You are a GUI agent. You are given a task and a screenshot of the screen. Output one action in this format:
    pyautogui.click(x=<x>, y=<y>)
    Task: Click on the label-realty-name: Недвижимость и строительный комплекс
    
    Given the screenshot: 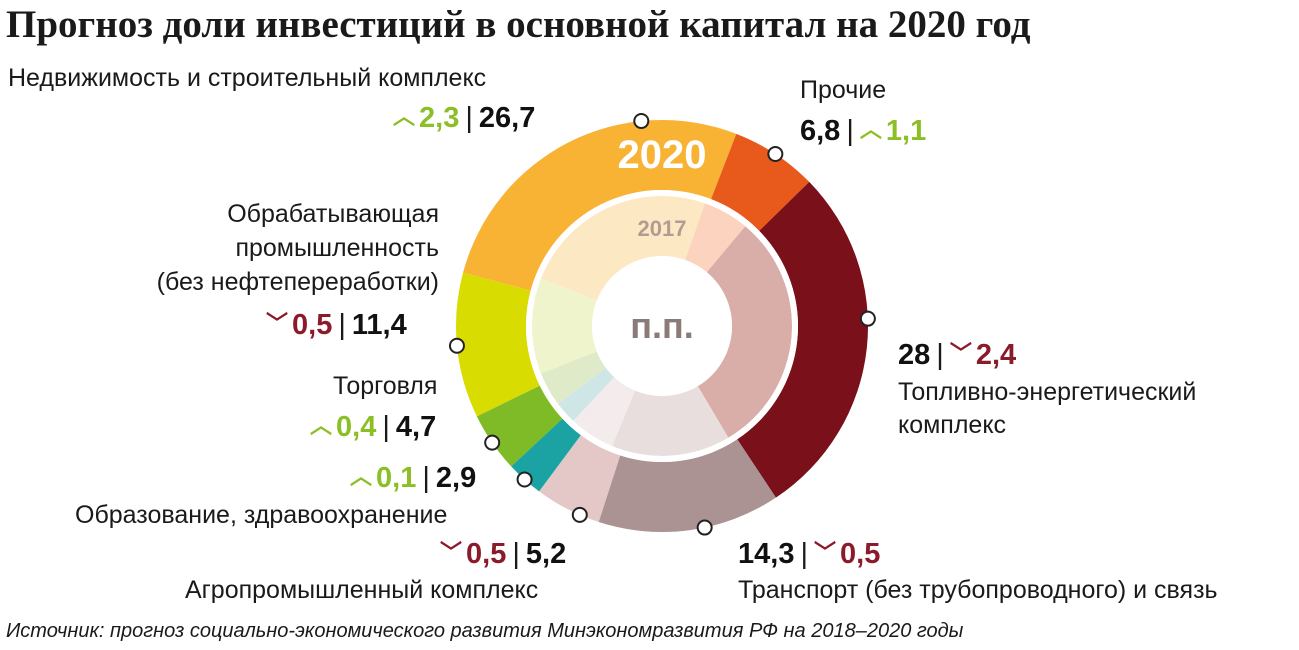 What is the action you would take?
    pyautogui.click(x=247, y=78)
    